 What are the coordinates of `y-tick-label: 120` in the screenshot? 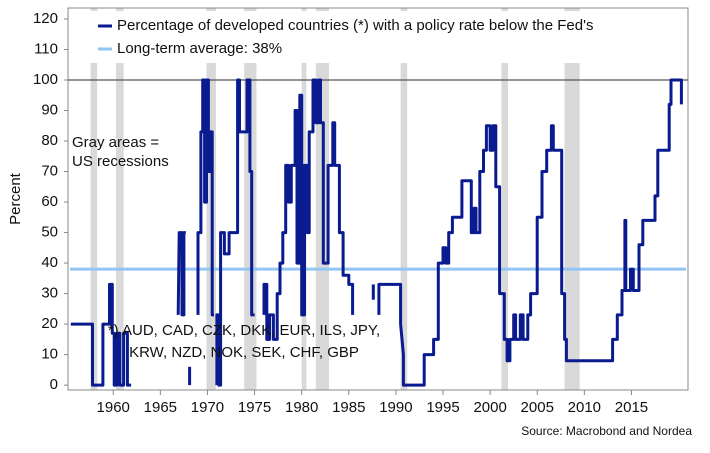 It's located at (45, 18).